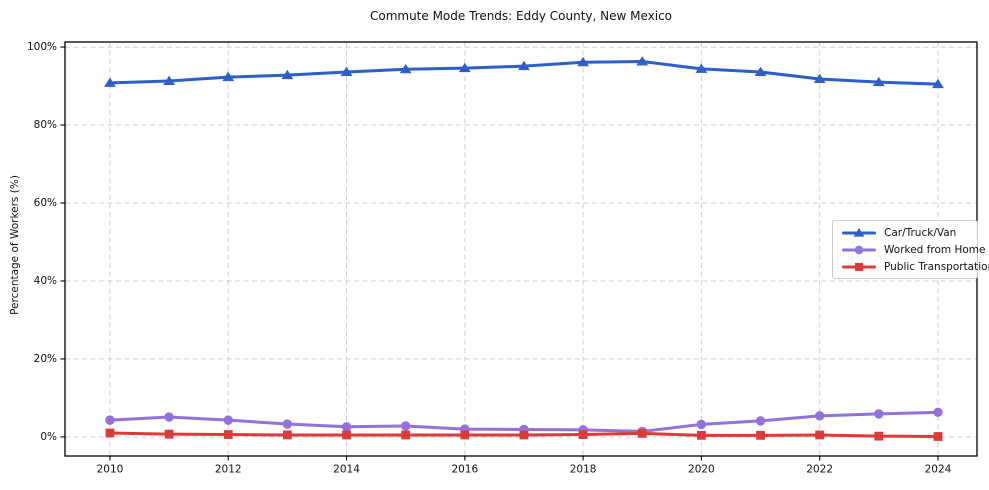  I want to click on x-tick-label: 2010, so click(110, 470).